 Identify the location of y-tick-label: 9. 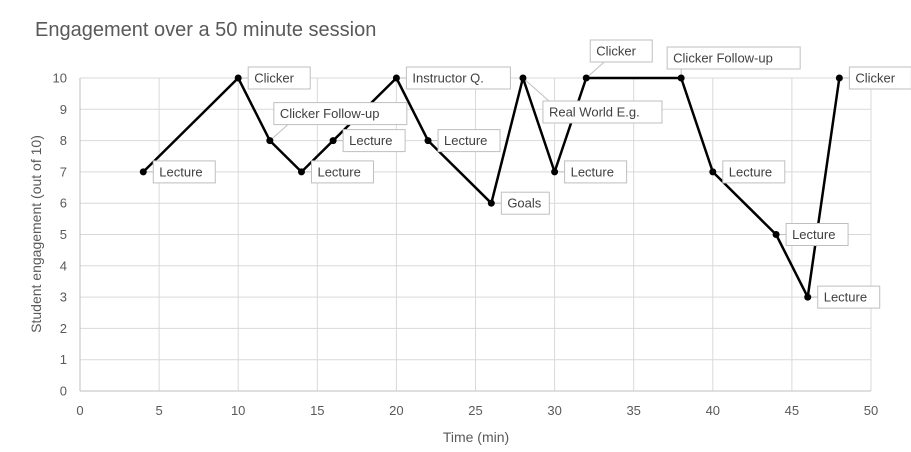
(63, 109).